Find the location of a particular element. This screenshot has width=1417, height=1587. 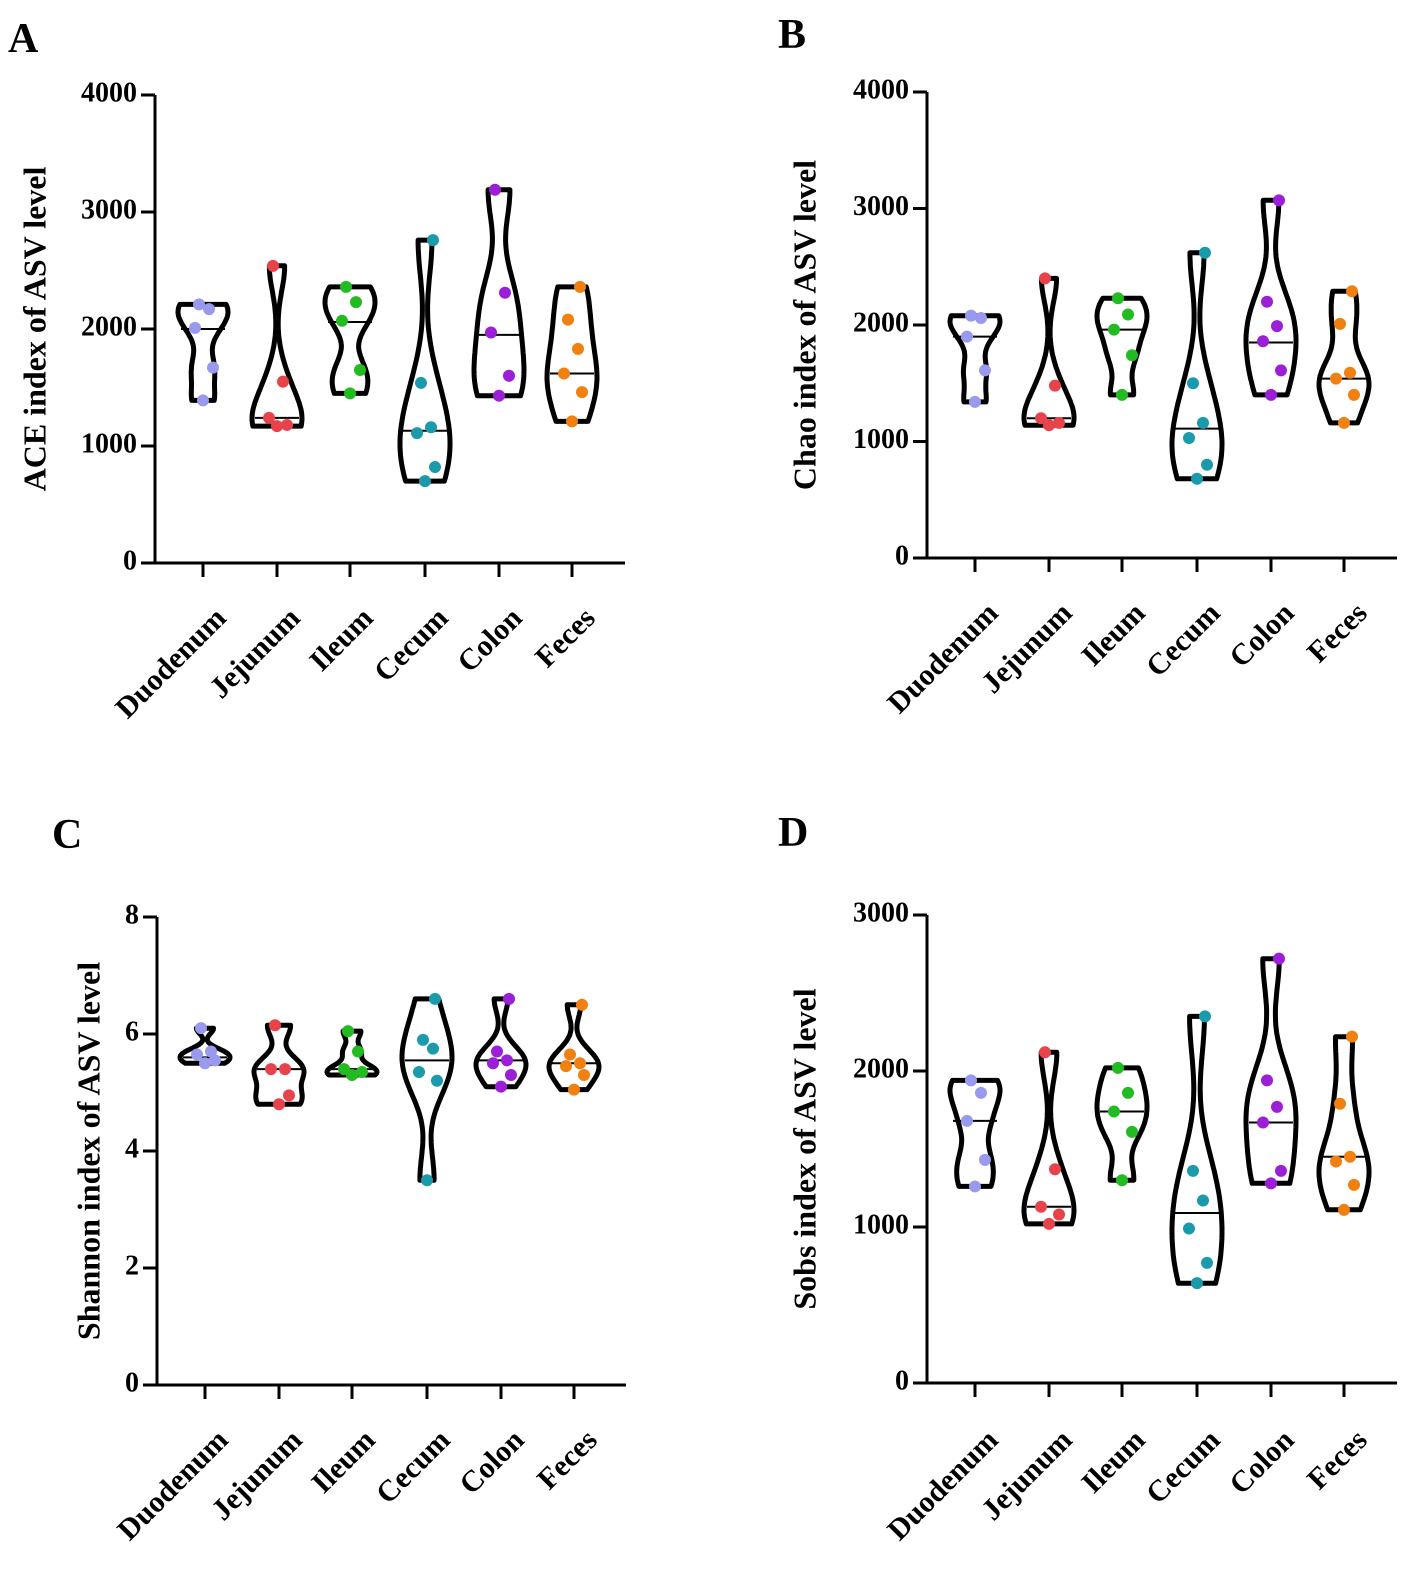

panel-letter: C is located at coordinates (67, 835).